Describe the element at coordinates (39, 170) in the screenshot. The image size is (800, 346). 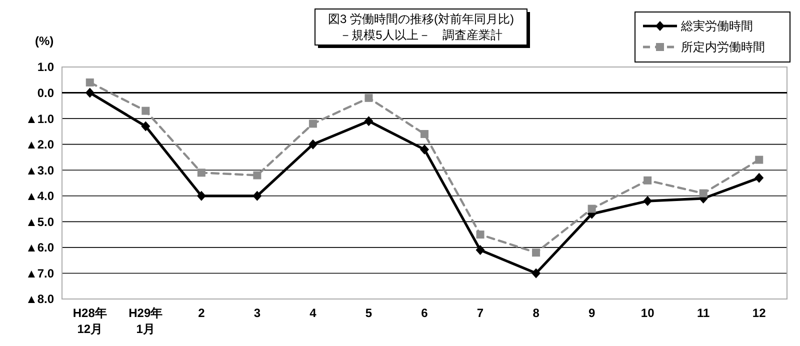
I see `y-tick-label: ▲3.0` at that location.